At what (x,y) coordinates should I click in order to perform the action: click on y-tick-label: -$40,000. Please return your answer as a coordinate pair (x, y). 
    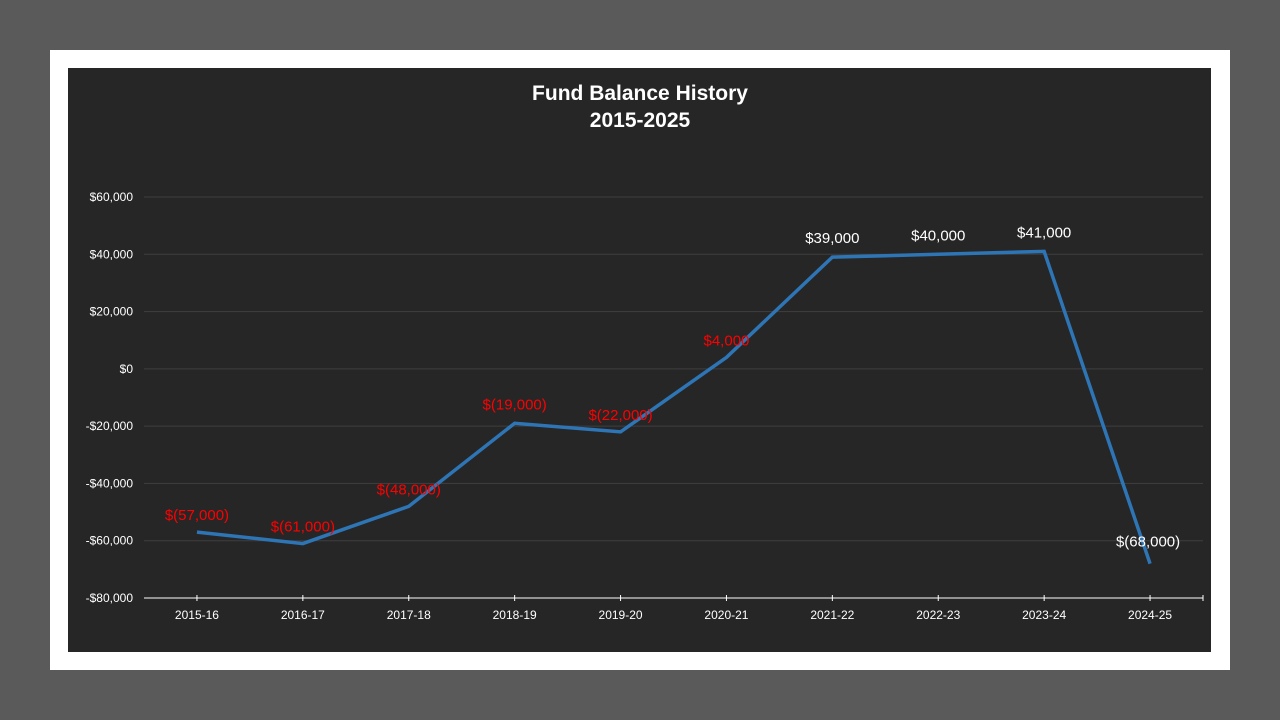
    Looking at the image, I should click on (110, 483).